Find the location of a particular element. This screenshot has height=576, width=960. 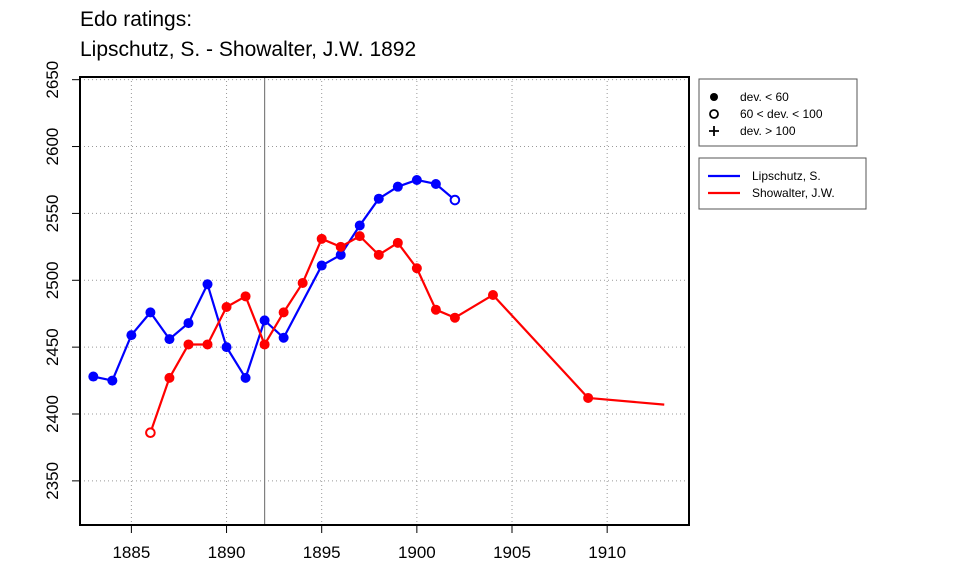

legend-symbol-label: 60 < dev. < 100 is located at coordinates (781, 114).